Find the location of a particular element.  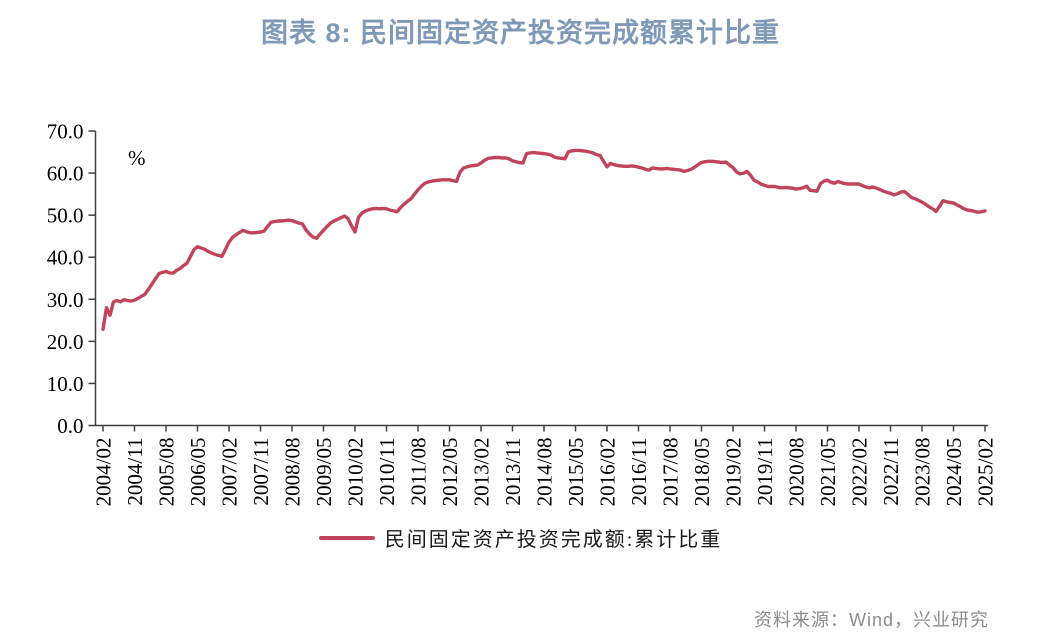

x-tick-label: 2013/11 is located at coordinates (513, 472).